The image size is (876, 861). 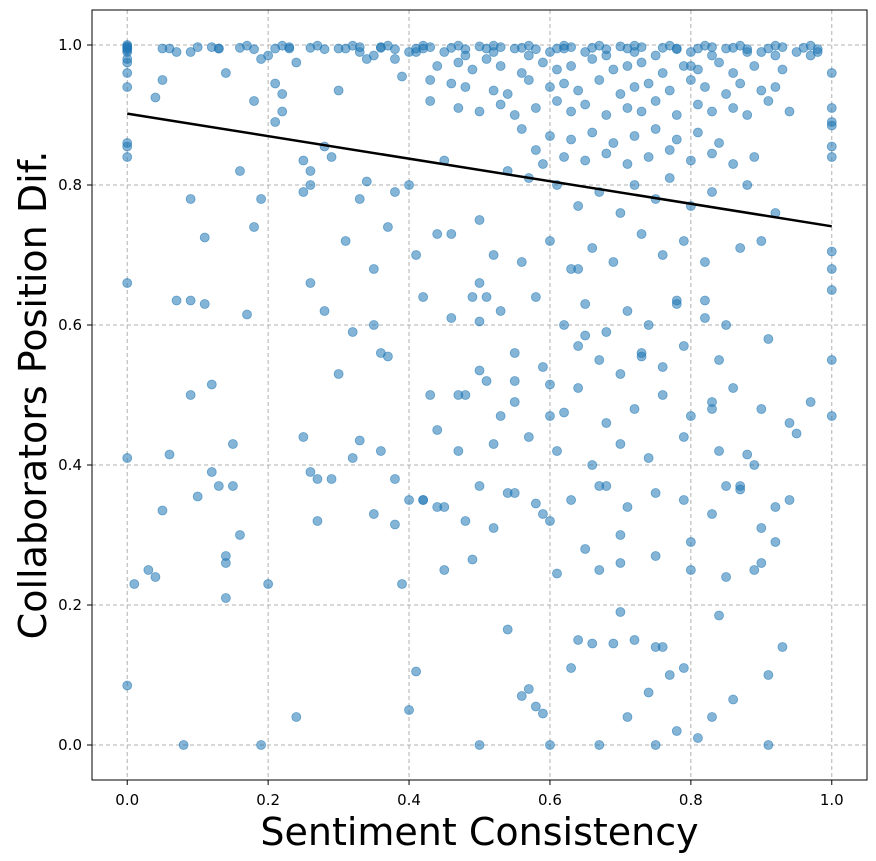 I want to click on y-tick-label: 0.0, so click(x=70, y=745).